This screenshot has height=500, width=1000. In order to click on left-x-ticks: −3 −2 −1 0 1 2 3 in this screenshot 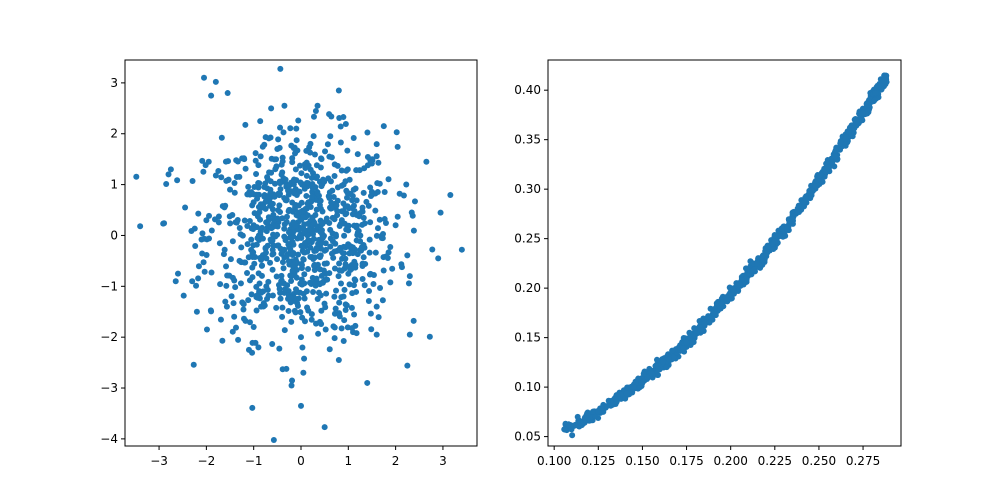, I will do `click(298, 457)`.